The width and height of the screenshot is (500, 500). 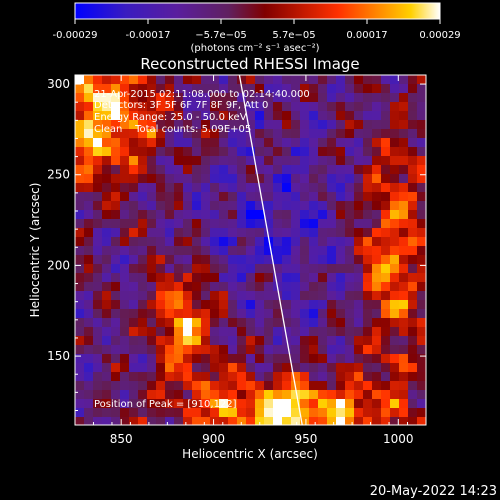 I want to click on annotation-detectors: Detectors: 3F 5F 6F 7F 8F 9F, Att 0, so click(x=181, y=105).